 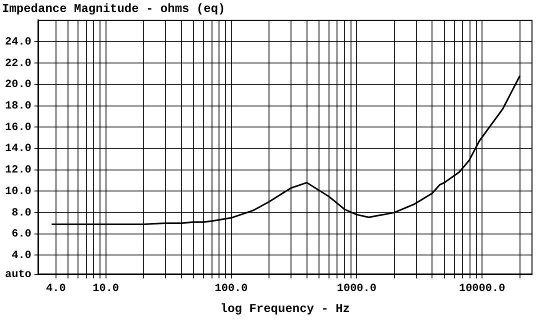 I want to click on x-tick-label: 100.0, so click(x=231, y=288).